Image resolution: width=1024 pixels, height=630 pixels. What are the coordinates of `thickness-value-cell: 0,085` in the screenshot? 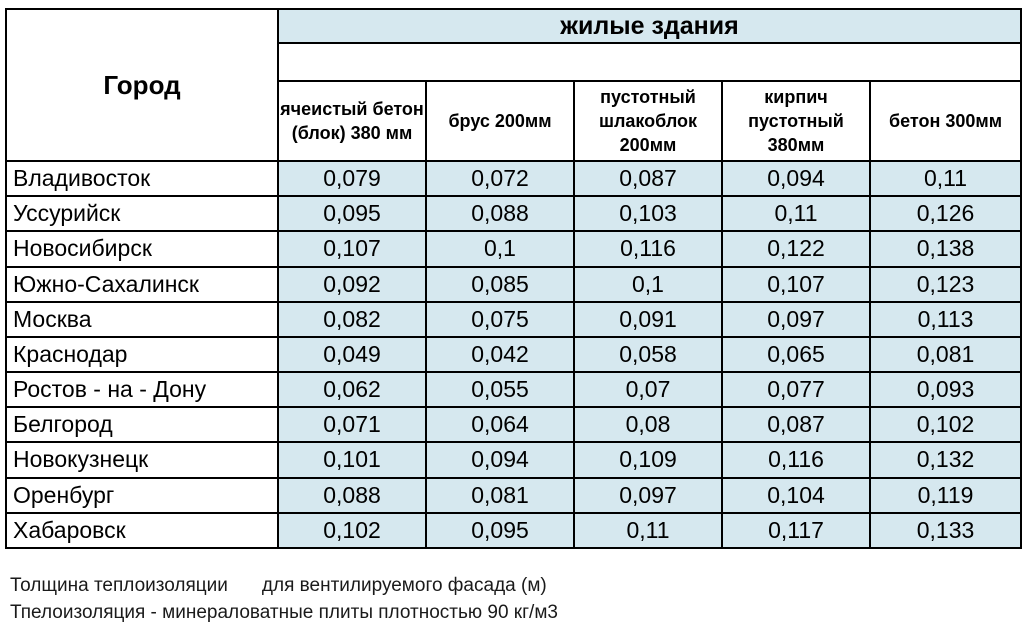 It's located at (500, 284).